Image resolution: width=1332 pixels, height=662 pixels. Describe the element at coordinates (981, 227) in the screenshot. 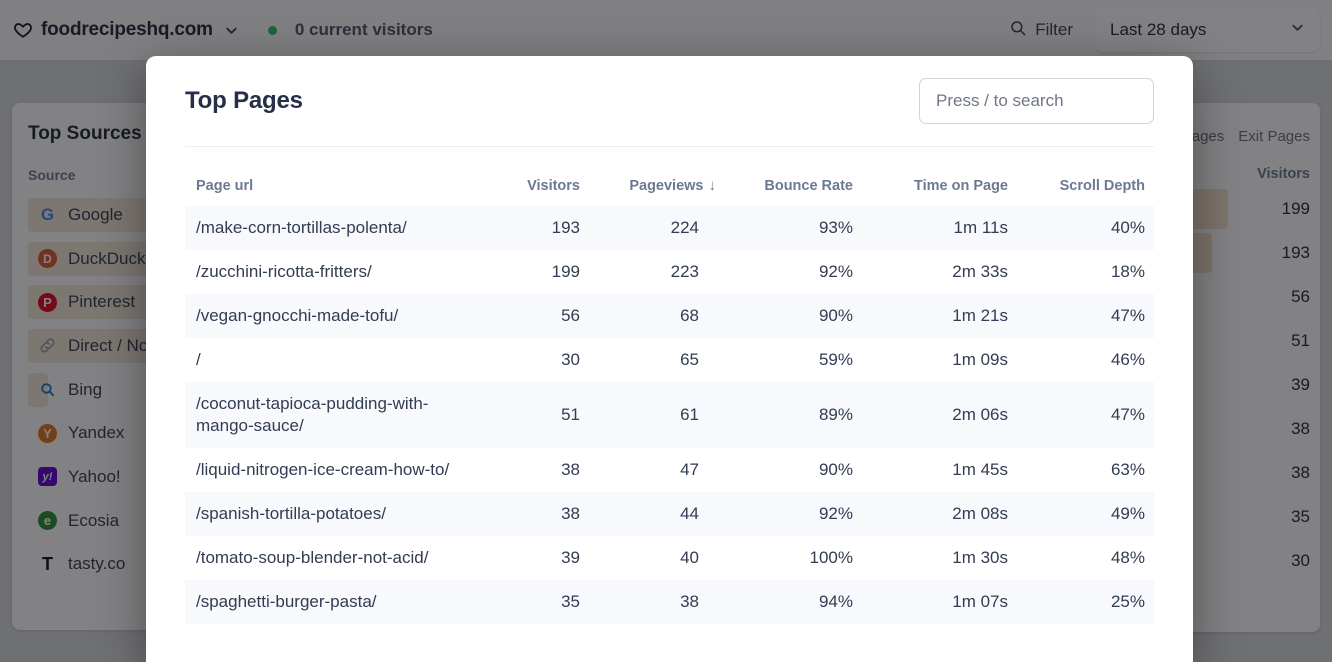

I see `cell-time-on-page: 1m 11s` at that location.